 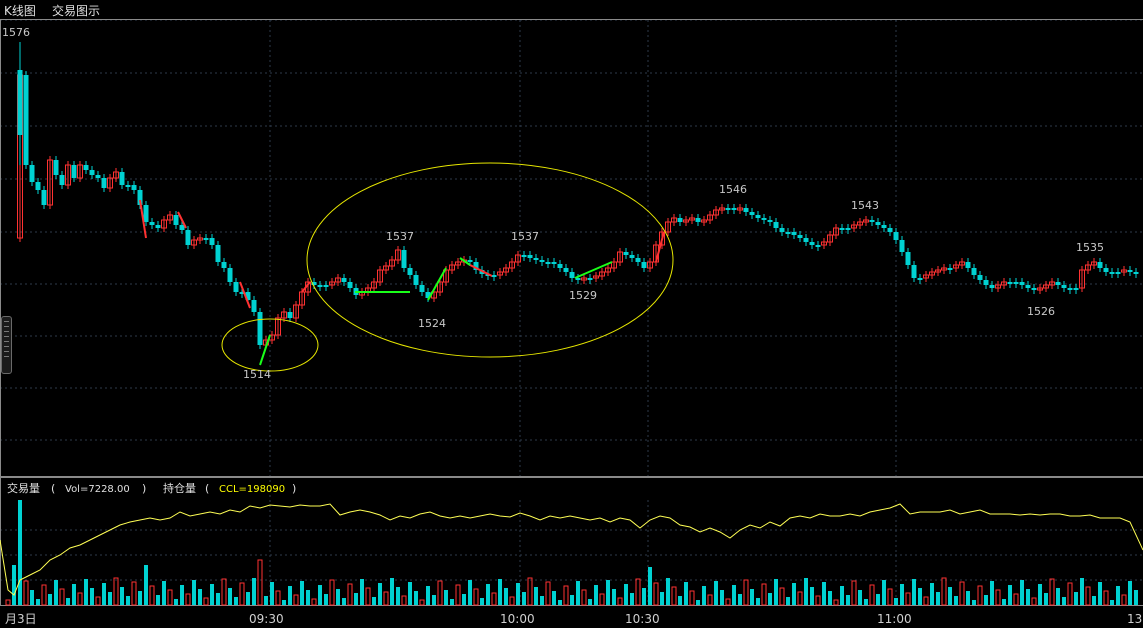 What do you see at coordinates (865, 205) in the screenshot?
I see `price-label: 1543` at bounding box center [865, 205].